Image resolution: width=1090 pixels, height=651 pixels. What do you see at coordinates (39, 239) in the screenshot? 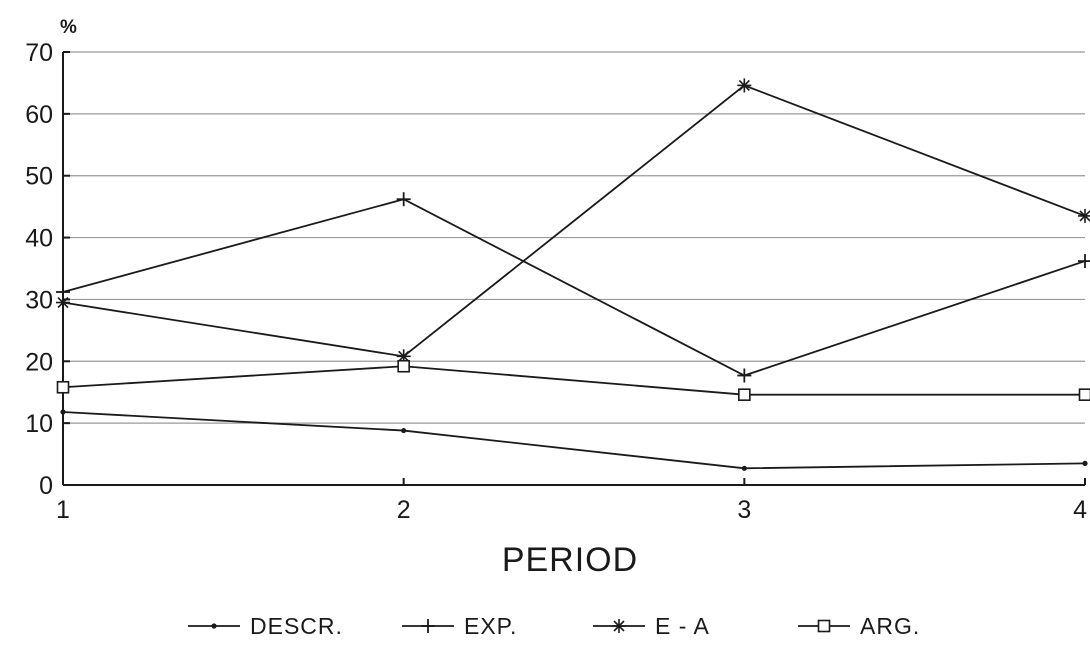
I see `y-tick-label: 40` at bounding box center [39, 239].